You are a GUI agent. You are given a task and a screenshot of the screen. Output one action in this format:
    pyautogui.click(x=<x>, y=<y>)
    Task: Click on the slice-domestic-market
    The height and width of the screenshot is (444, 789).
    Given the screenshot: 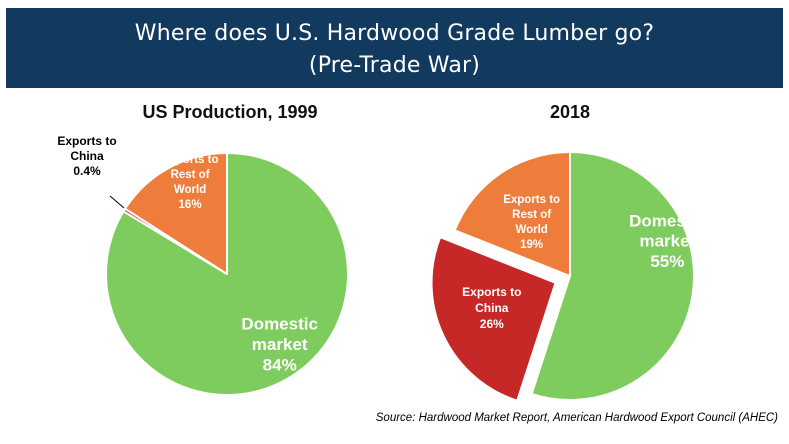 What is the action you would take?
    pyautogui.click(x=612, y=276)
    